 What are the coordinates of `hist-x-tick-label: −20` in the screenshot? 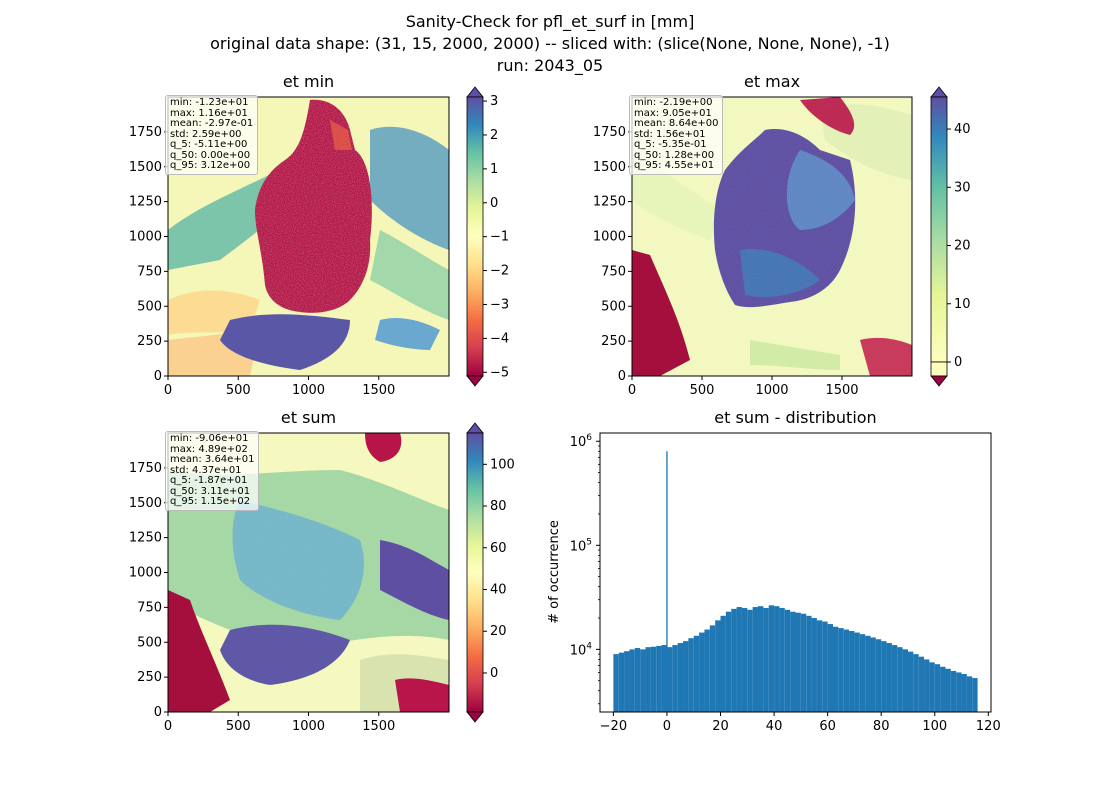 It's located at (613, 726).